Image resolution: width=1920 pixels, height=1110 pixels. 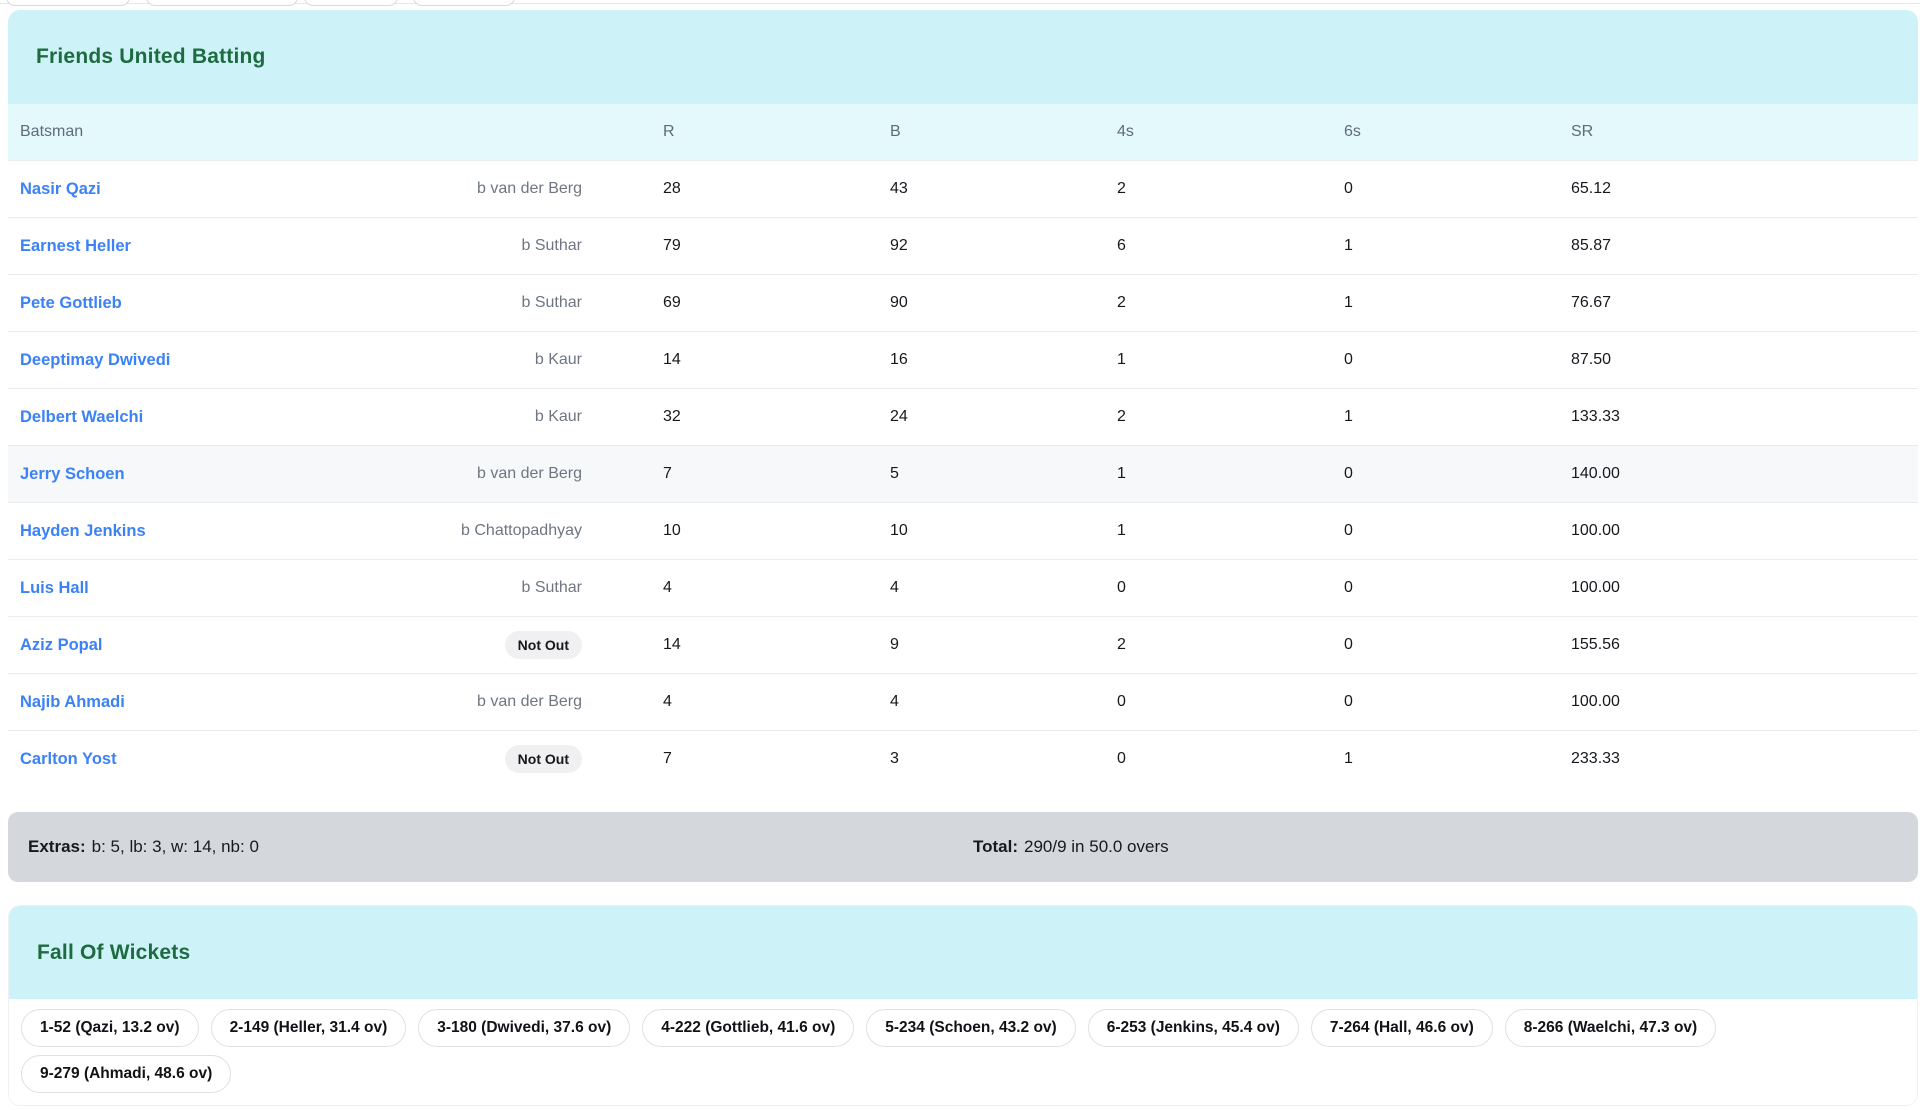 What do you see at coordinates (899, 359) in the screenshot?
I see `balls-cell: 16` at bounding box center [899, 359].